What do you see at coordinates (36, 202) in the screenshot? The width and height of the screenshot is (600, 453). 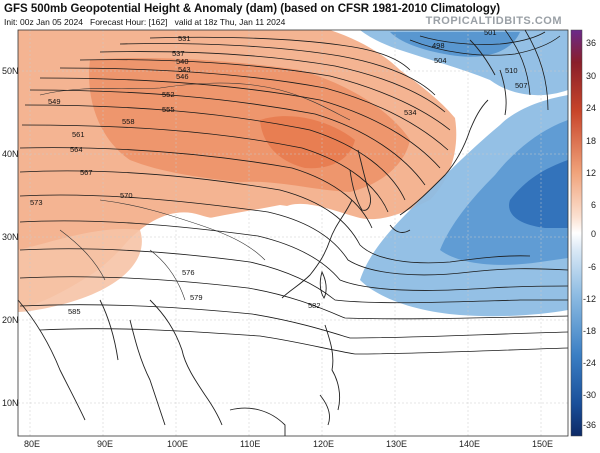 I see `contour-label: 573` at bounding box center [36, 202].